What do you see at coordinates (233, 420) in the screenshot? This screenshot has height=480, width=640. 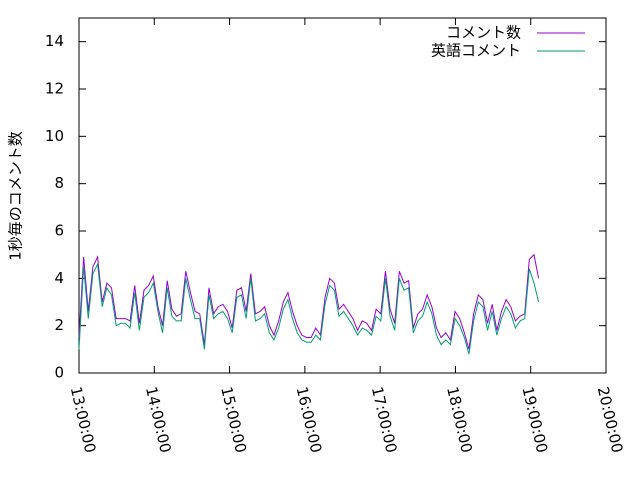 I see `x-tick-label: 15:00:00` at bounding box center [233, 420].